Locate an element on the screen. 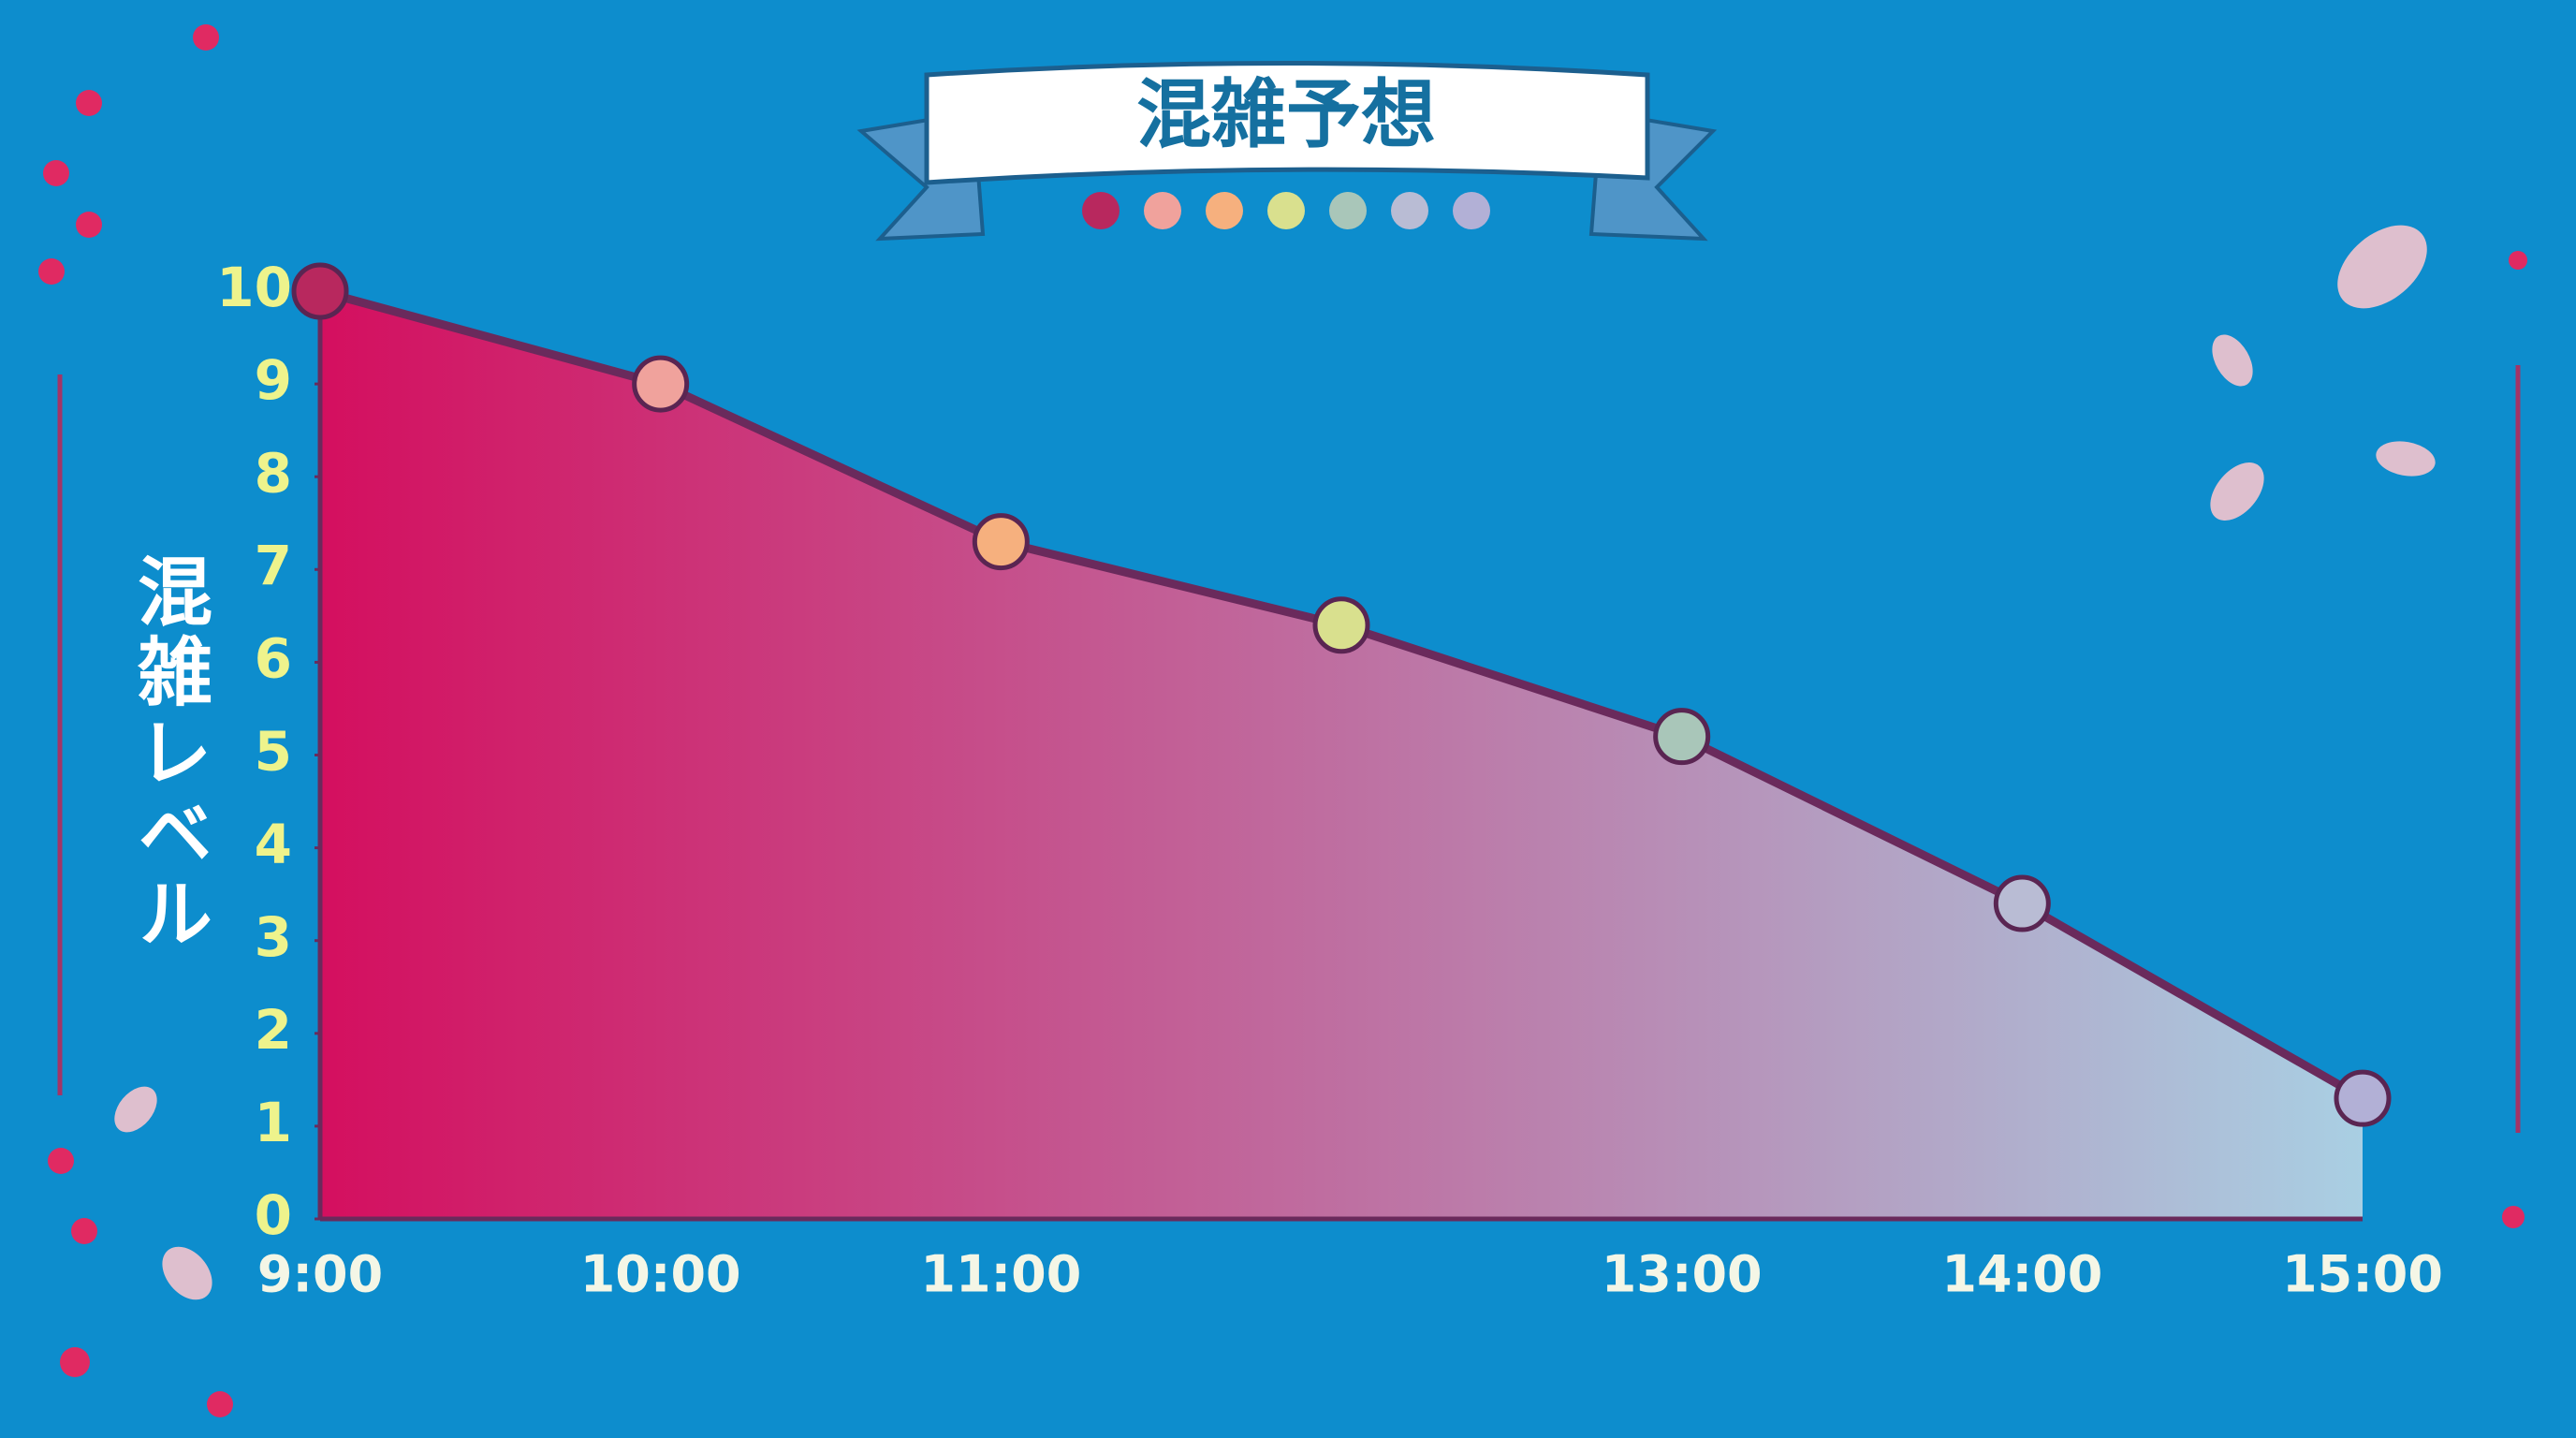 The height and width of the screenshot is (1438, 2576). title-ribbon is located at coordinates (1287, 151).